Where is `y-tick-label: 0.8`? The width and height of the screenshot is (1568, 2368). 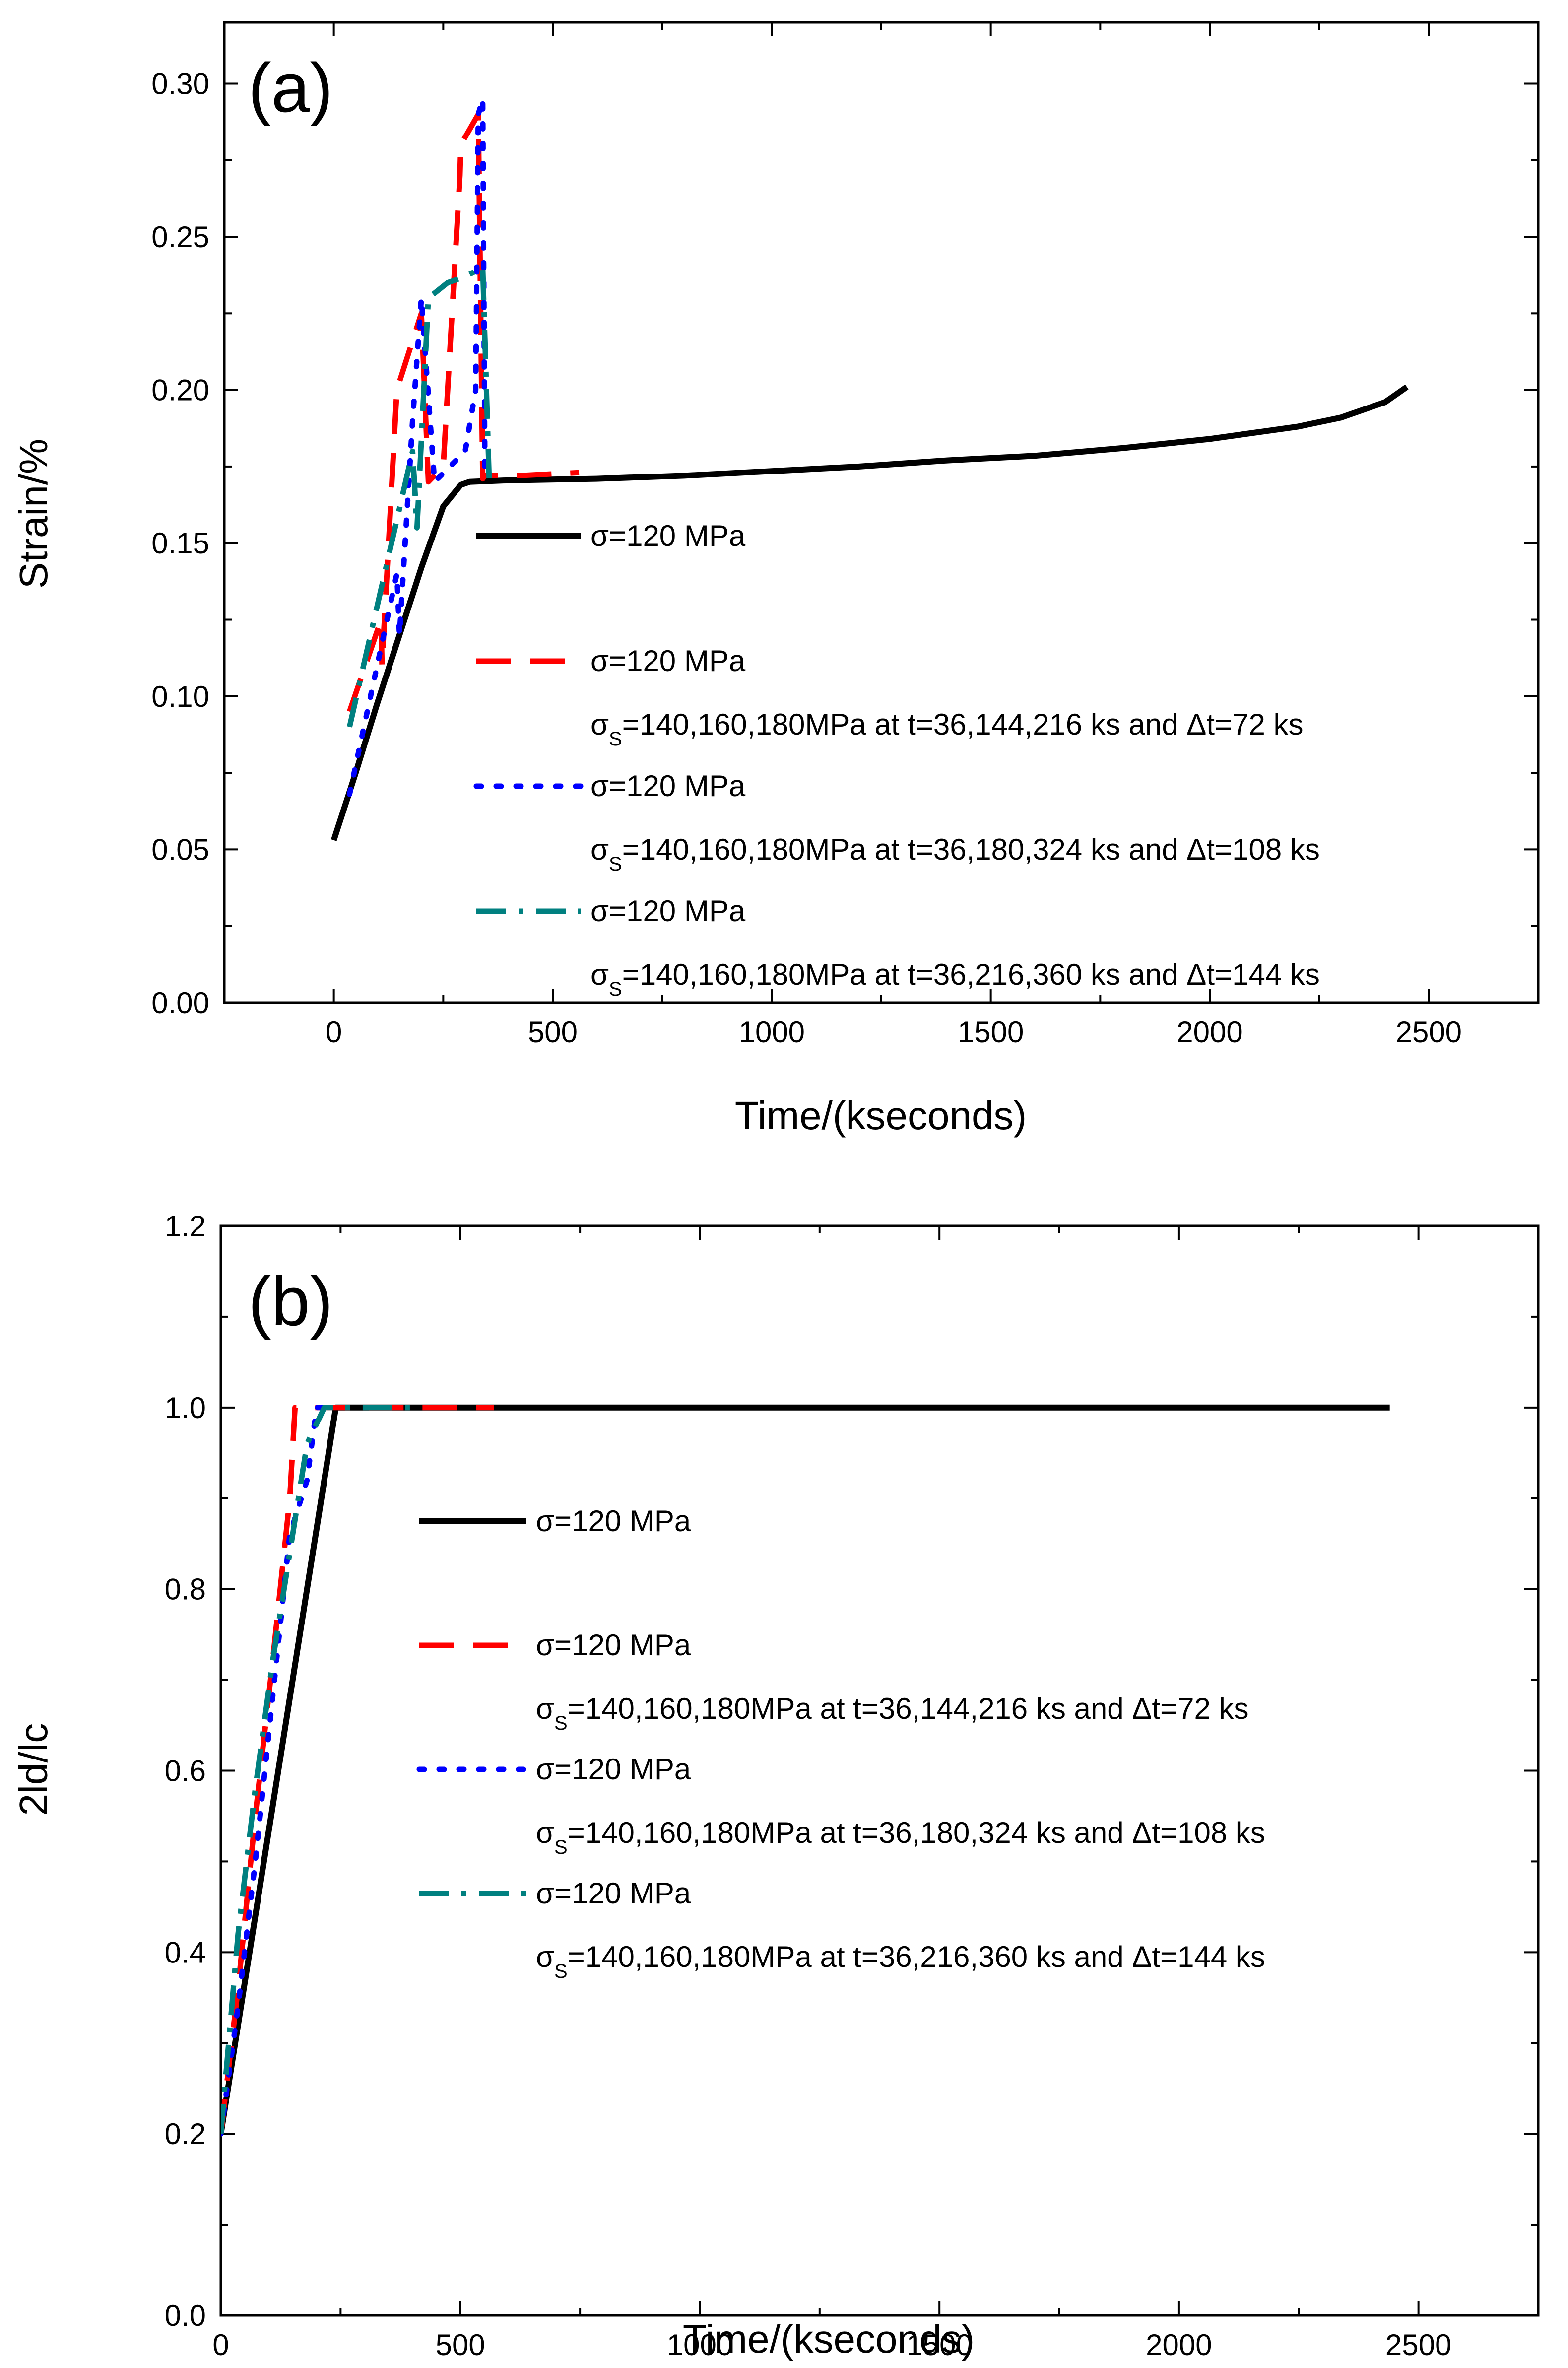 y-tick-label: 0.8 is located at coordinates (185, 1589).